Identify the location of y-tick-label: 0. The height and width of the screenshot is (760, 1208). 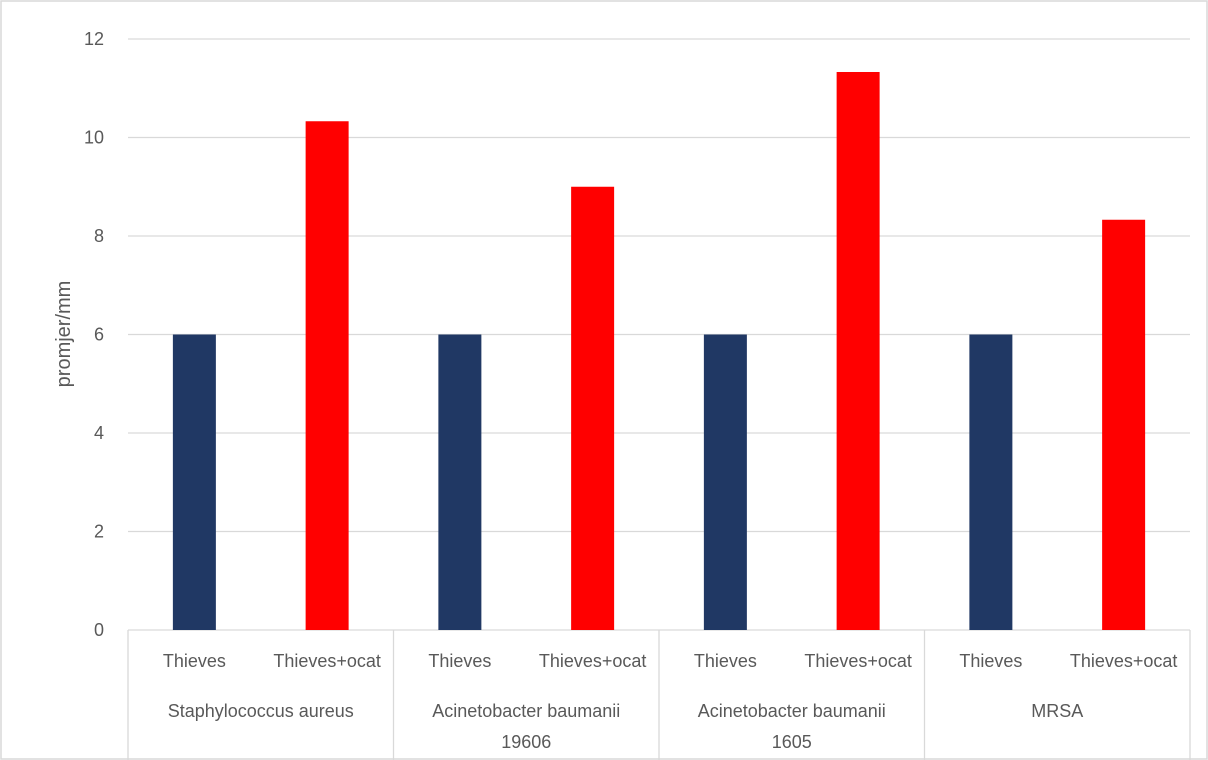
(99, 630).